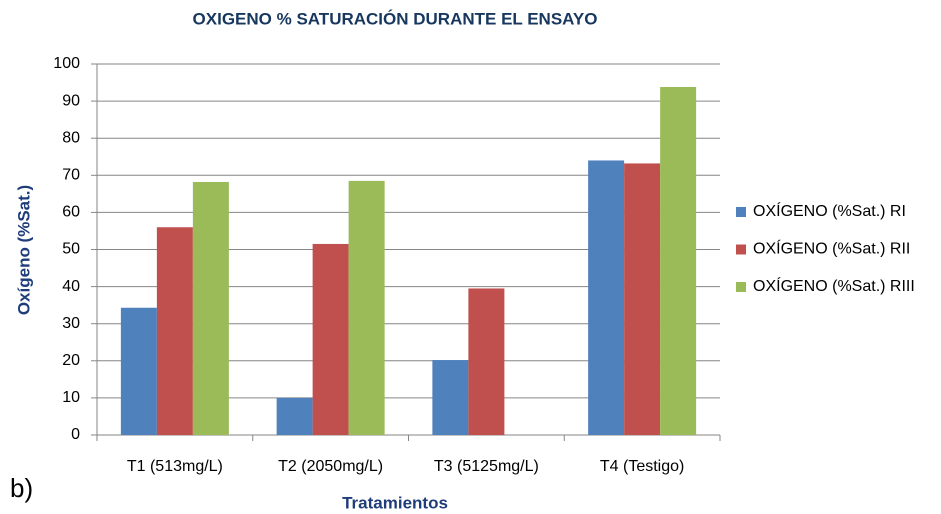 This screenshot has width=941, height=514. Describe the element at coordinates (21, 488) in the screenshot. I see `annotation: b)` at that location.